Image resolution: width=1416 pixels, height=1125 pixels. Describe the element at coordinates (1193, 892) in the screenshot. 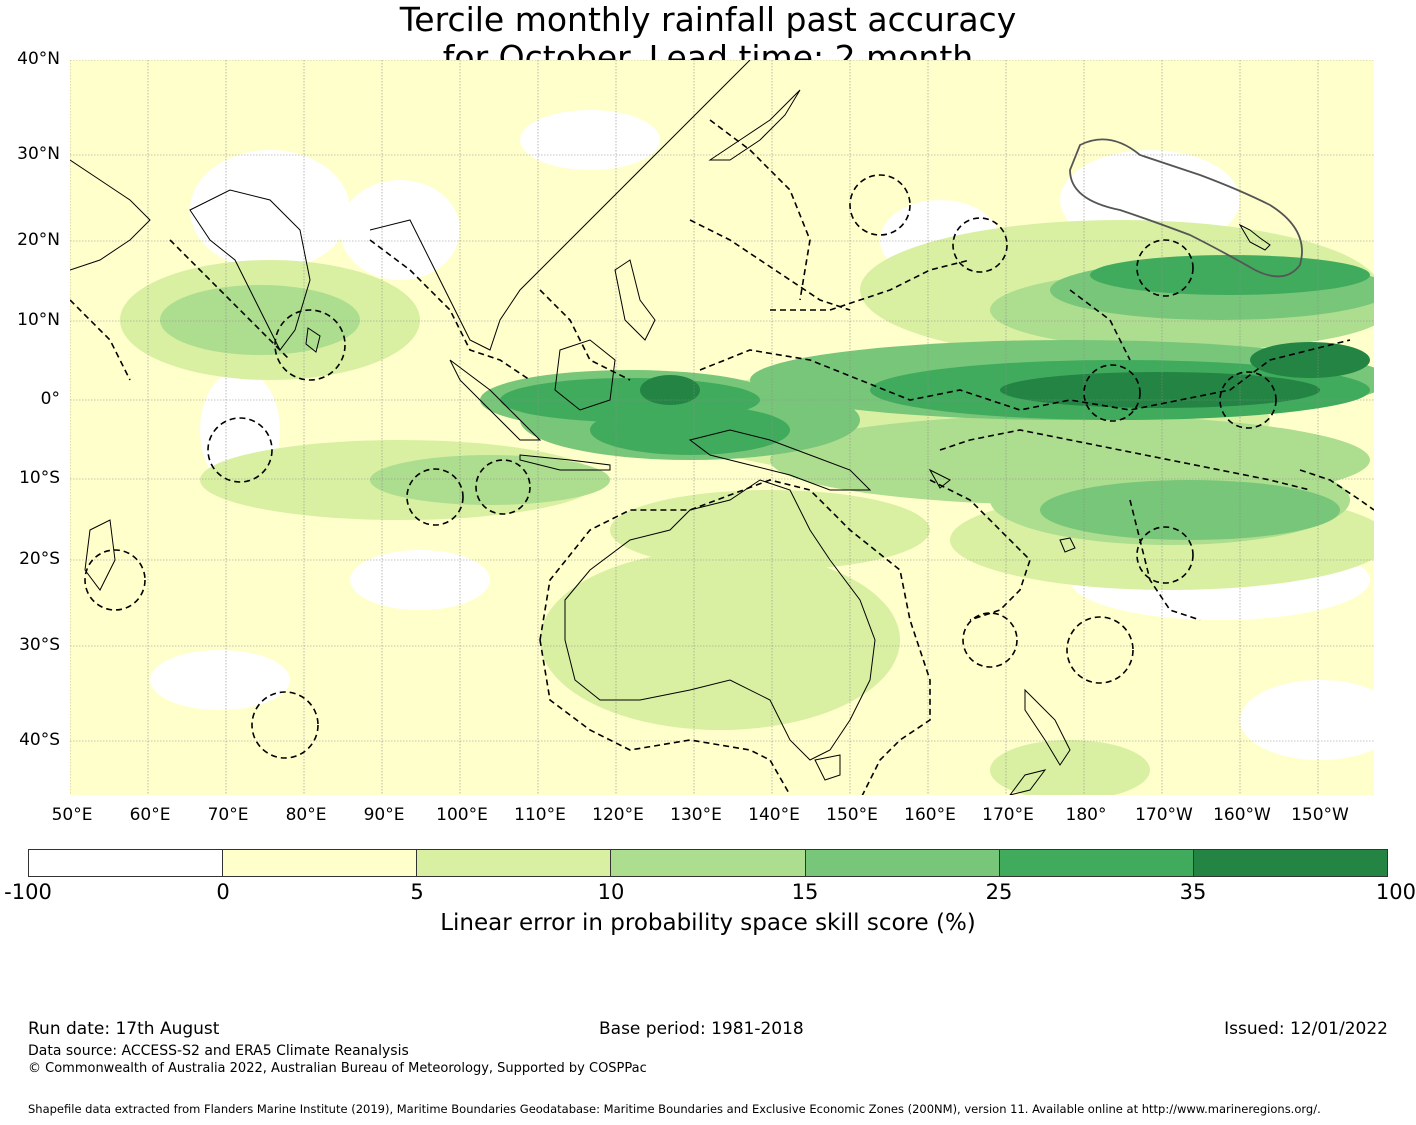

I see `colorbar-tick-35: 35` at that location.